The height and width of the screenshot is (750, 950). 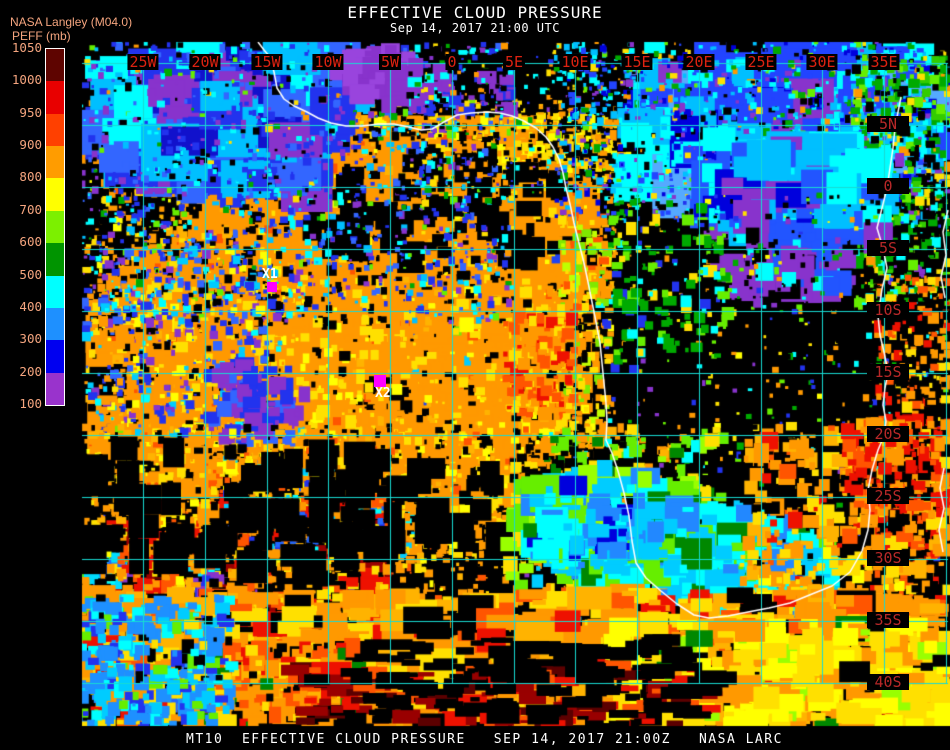 What do you see at coordinates (514, 62) in the screenshot?
I see `longitude-label: 5E` at bounding box center [514, 62].